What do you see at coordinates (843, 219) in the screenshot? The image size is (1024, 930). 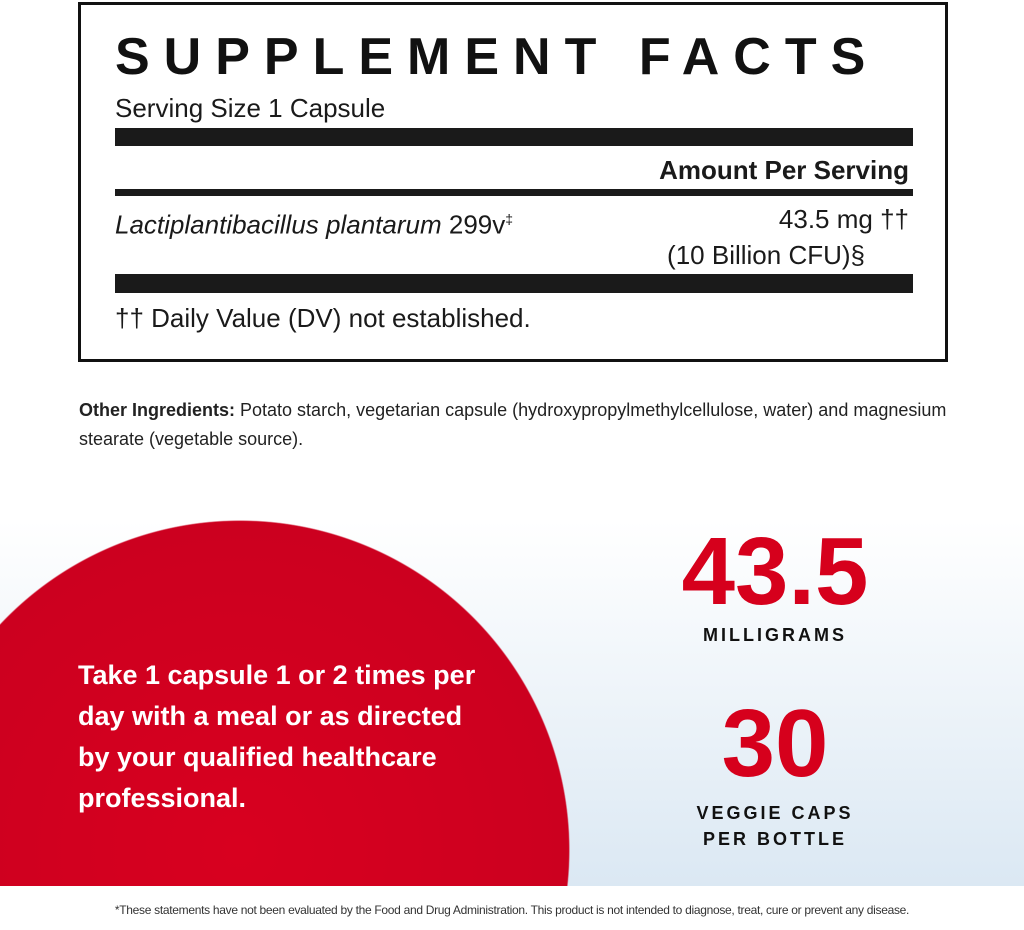 I see `ingredient-amount: 43.5 mg ††` at bounding box center [843, 219].